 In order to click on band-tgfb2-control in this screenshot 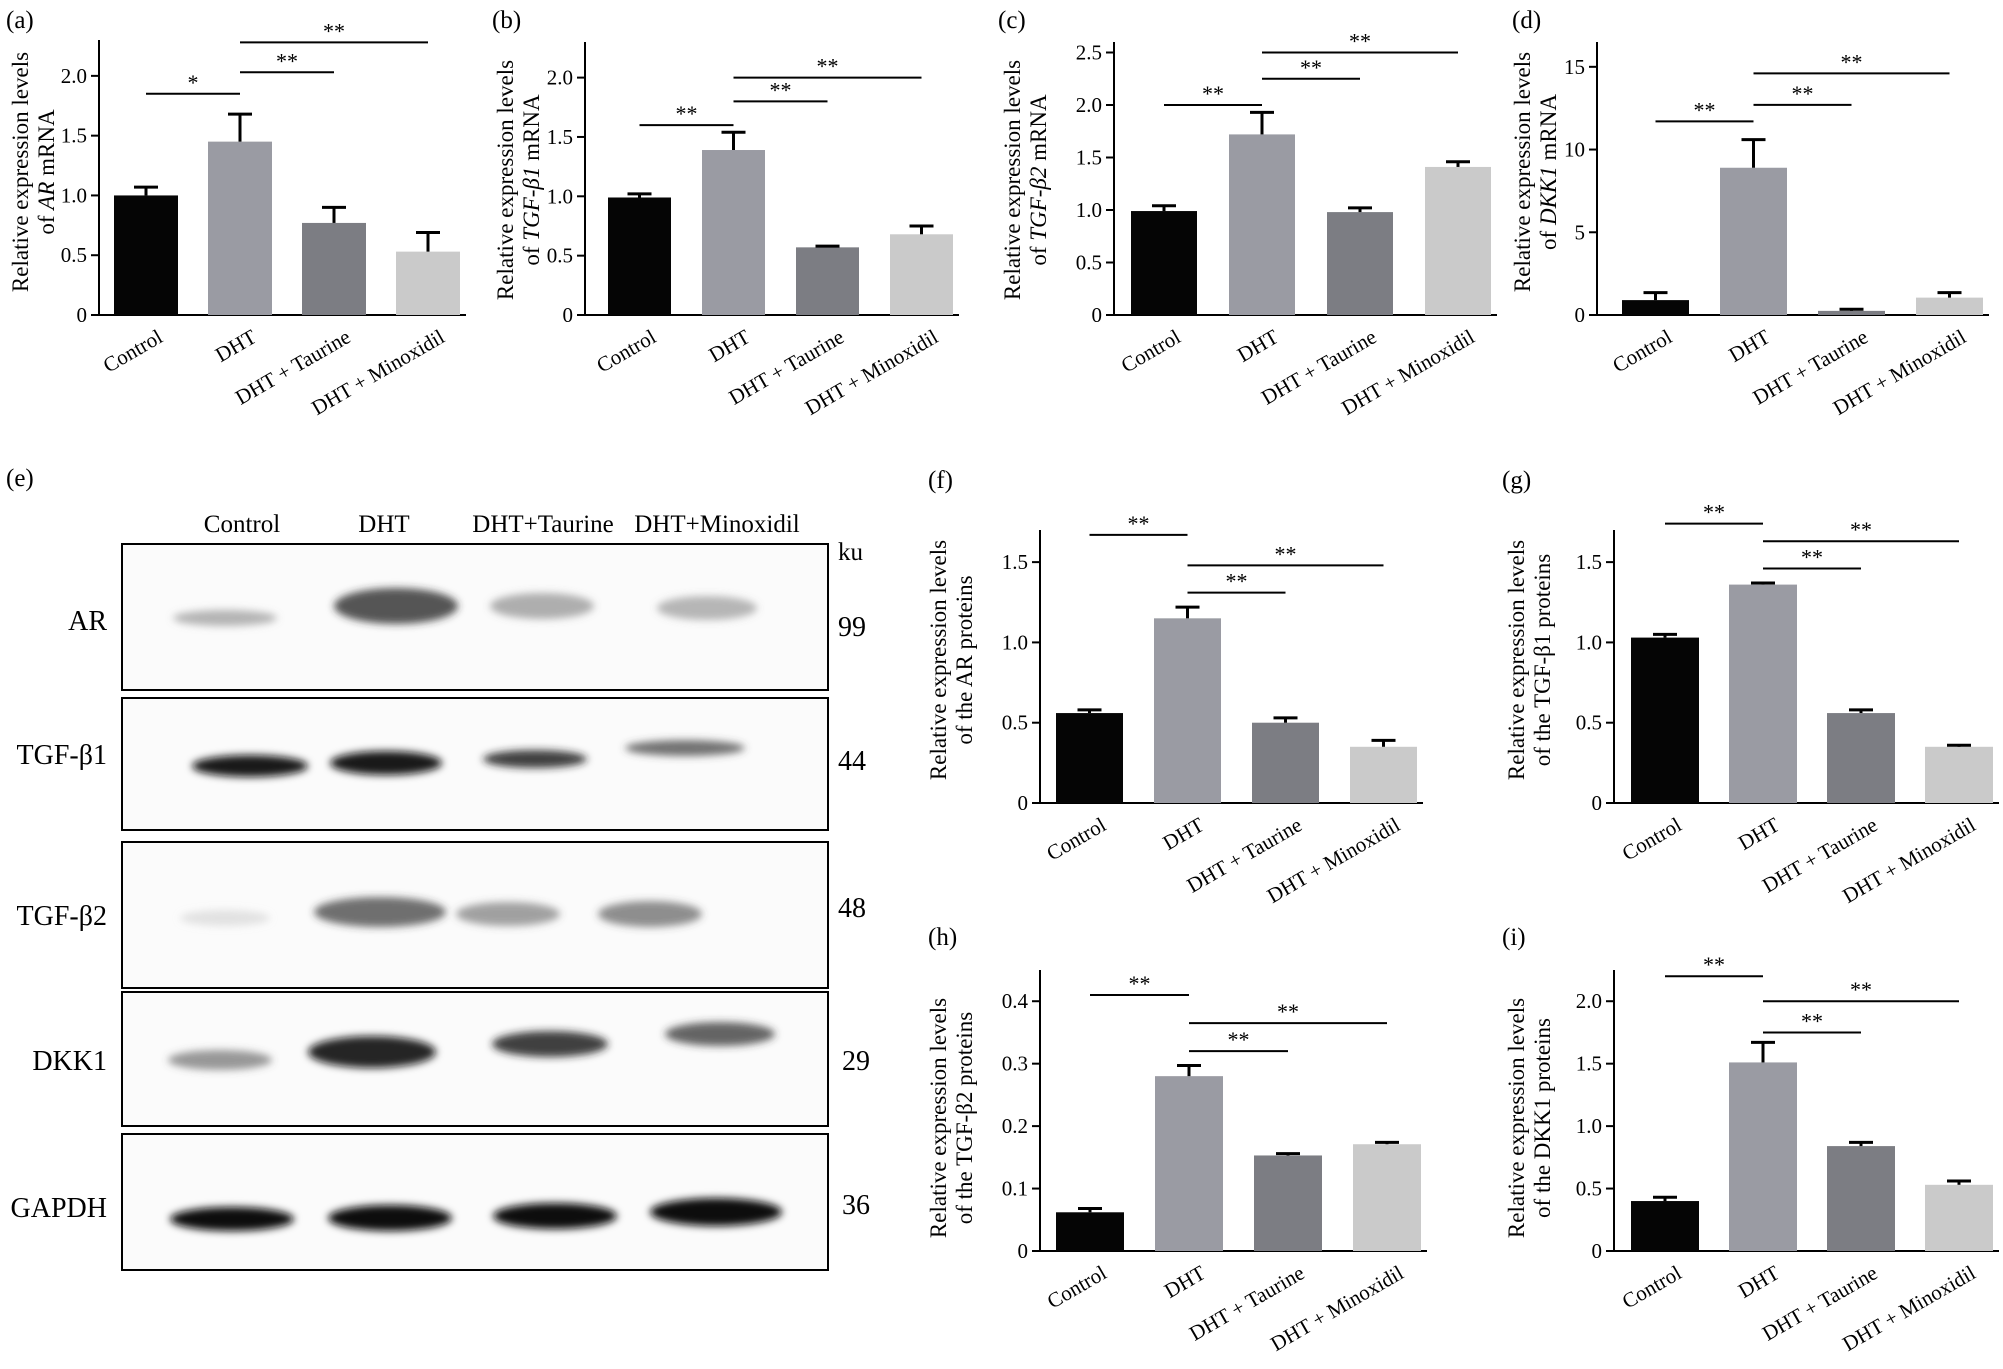, I will do `click(225, 918)`.